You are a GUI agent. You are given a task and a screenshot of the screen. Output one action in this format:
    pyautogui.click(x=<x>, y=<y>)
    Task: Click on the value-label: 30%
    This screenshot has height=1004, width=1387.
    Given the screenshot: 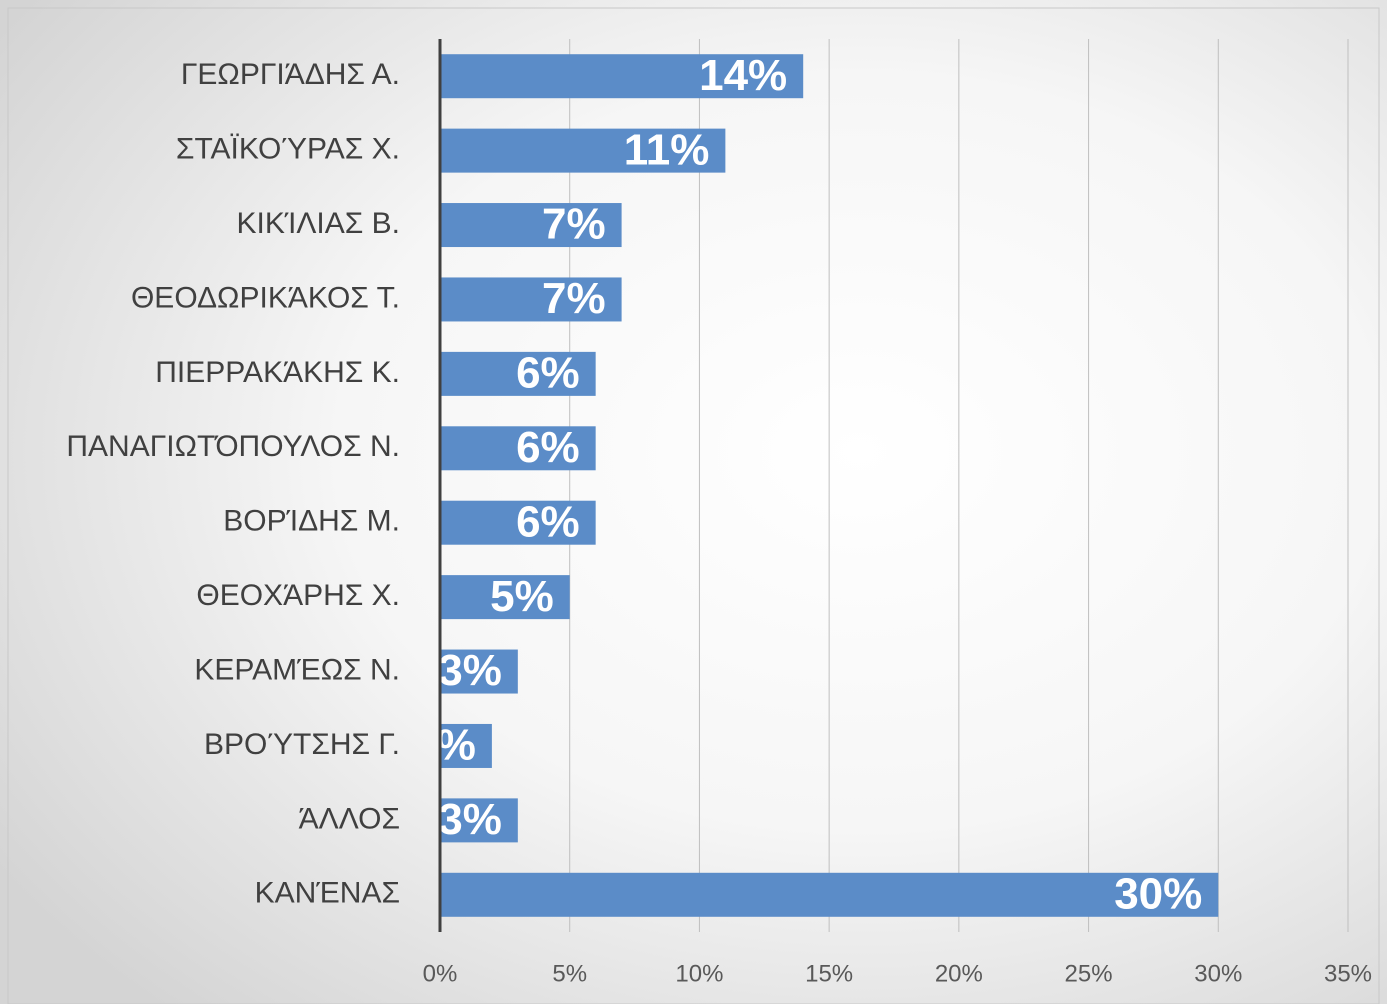 What is the action you would take?
    pyautogui.click(x=1158, y=893)
    